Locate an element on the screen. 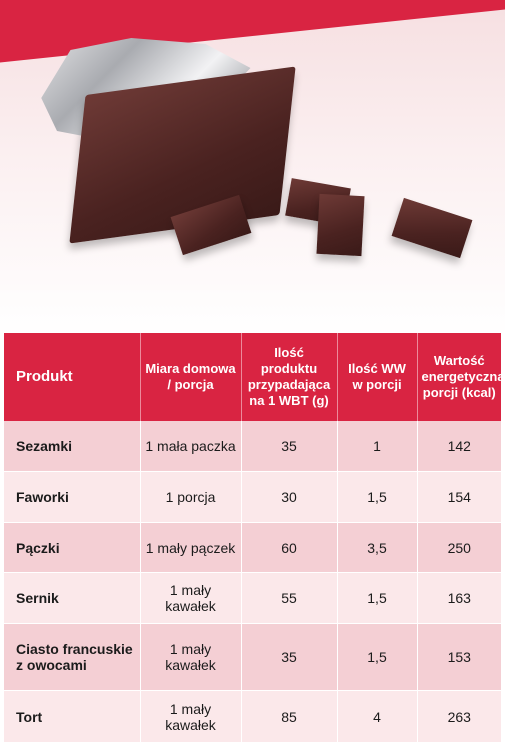 This screenshot has height=743, width=505. cell-miara: 1 mały pączek is located at coordinates (191, 547).